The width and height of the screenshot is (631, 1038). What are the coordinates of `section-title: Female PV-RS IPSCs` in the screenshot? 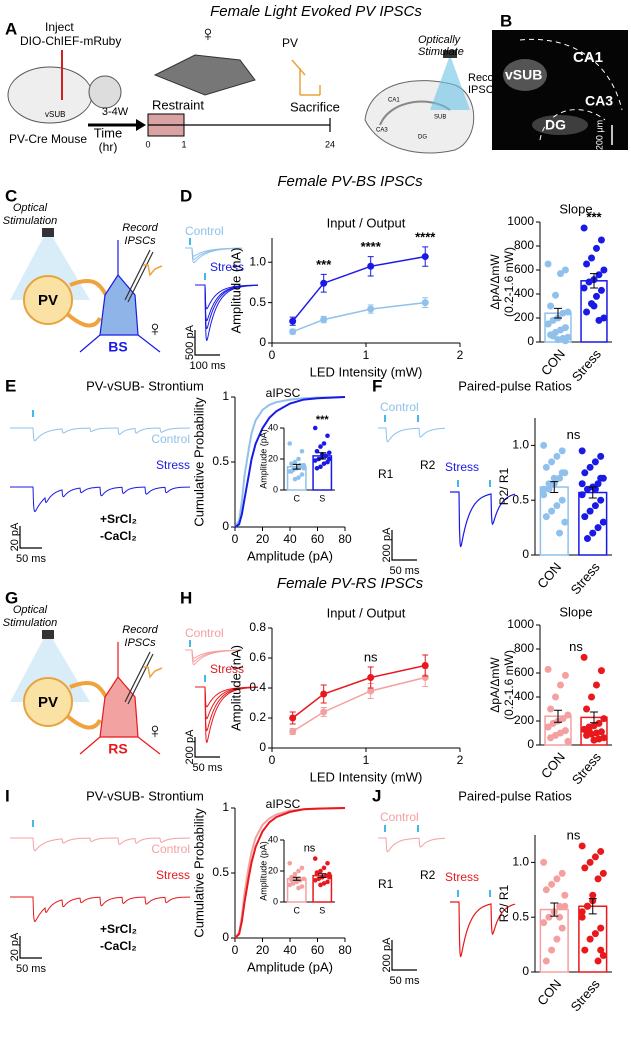 It's located at (350, 583).